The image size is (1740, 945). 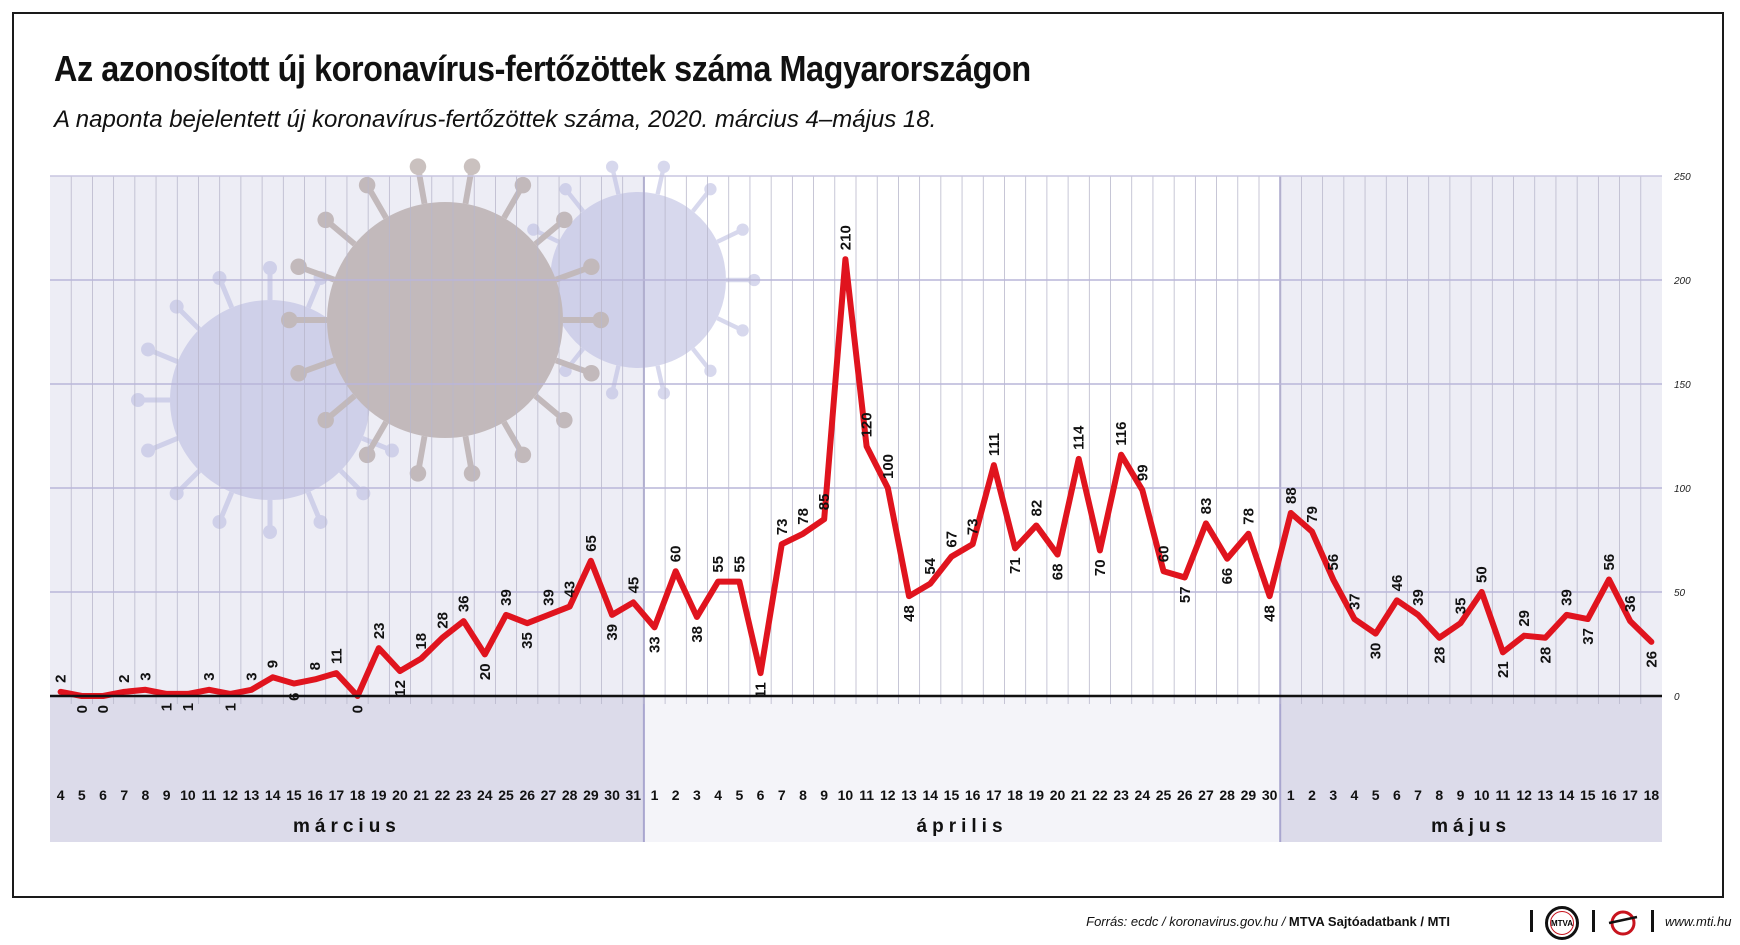 What do you see at coordinates (1588, 636) in the screenshot?
I see `data-label: 37` at bounding box center [1588, 636].